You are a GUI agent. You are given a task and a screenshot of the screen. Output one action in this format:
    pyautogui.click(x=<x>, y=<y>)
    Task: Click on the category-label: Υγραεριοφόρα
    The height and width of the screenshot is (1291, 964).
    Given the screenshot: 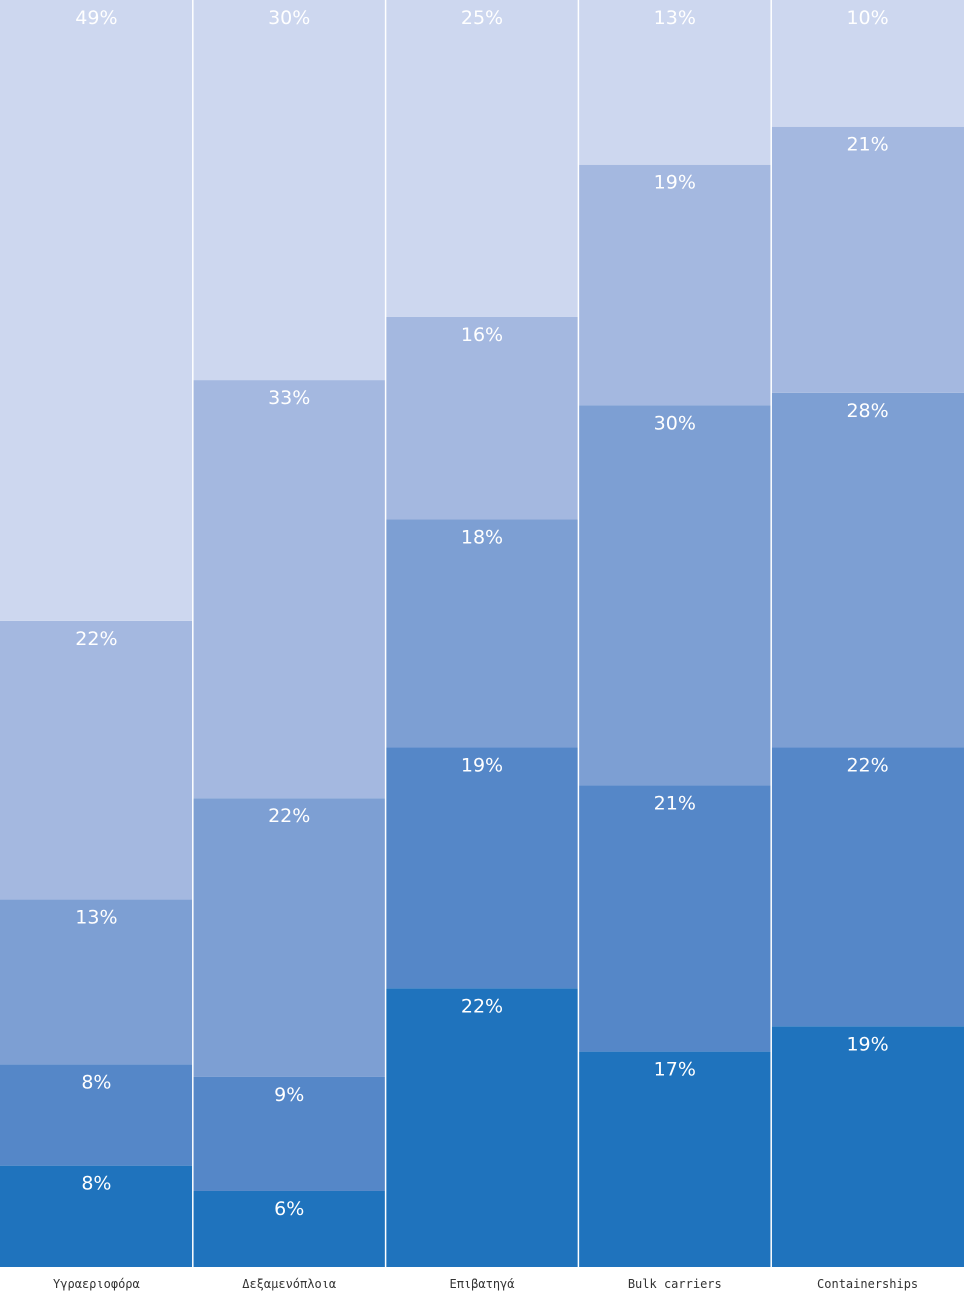 What is the action you would take?
    pyautogui.click(x=96, y=1284)
    